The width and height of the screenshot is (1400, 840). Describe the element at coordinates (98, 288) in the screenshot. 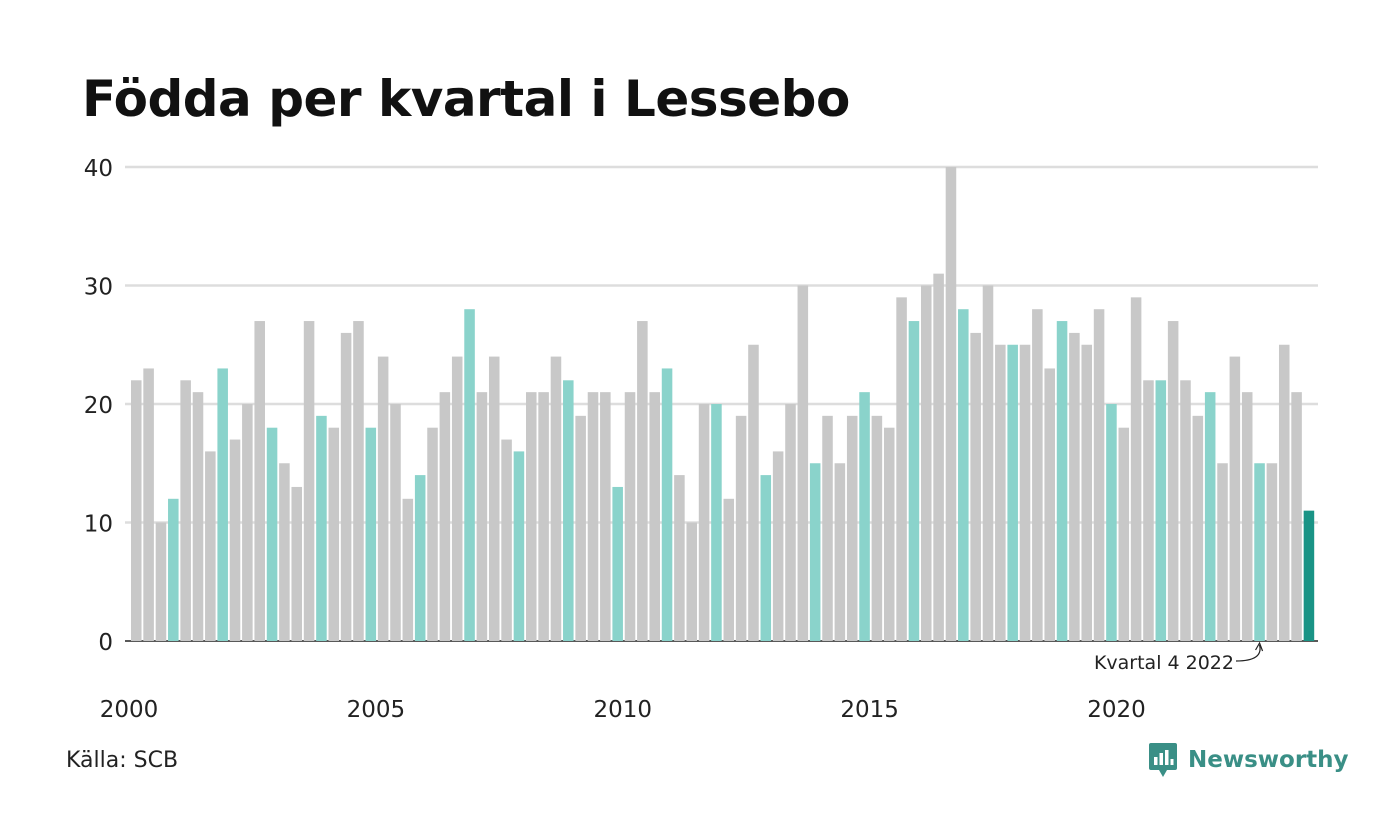

I see `y-tick-label: 30` at that location.